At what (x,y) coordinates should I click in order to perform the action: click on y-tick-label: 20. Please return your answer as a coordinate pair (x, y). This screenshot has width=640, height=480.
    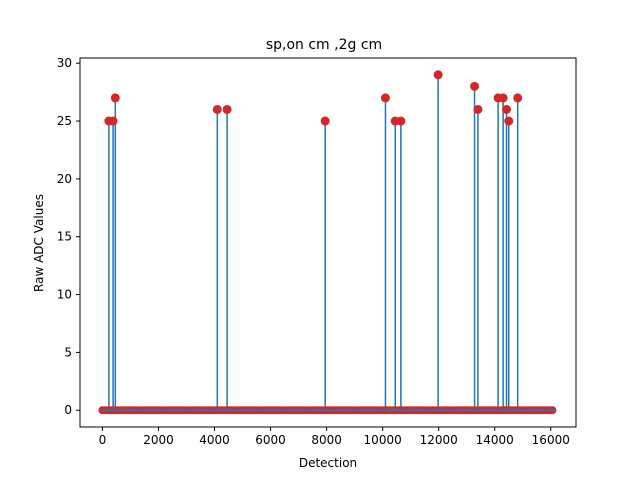
    Looking at the image, I should click on (64, 179).